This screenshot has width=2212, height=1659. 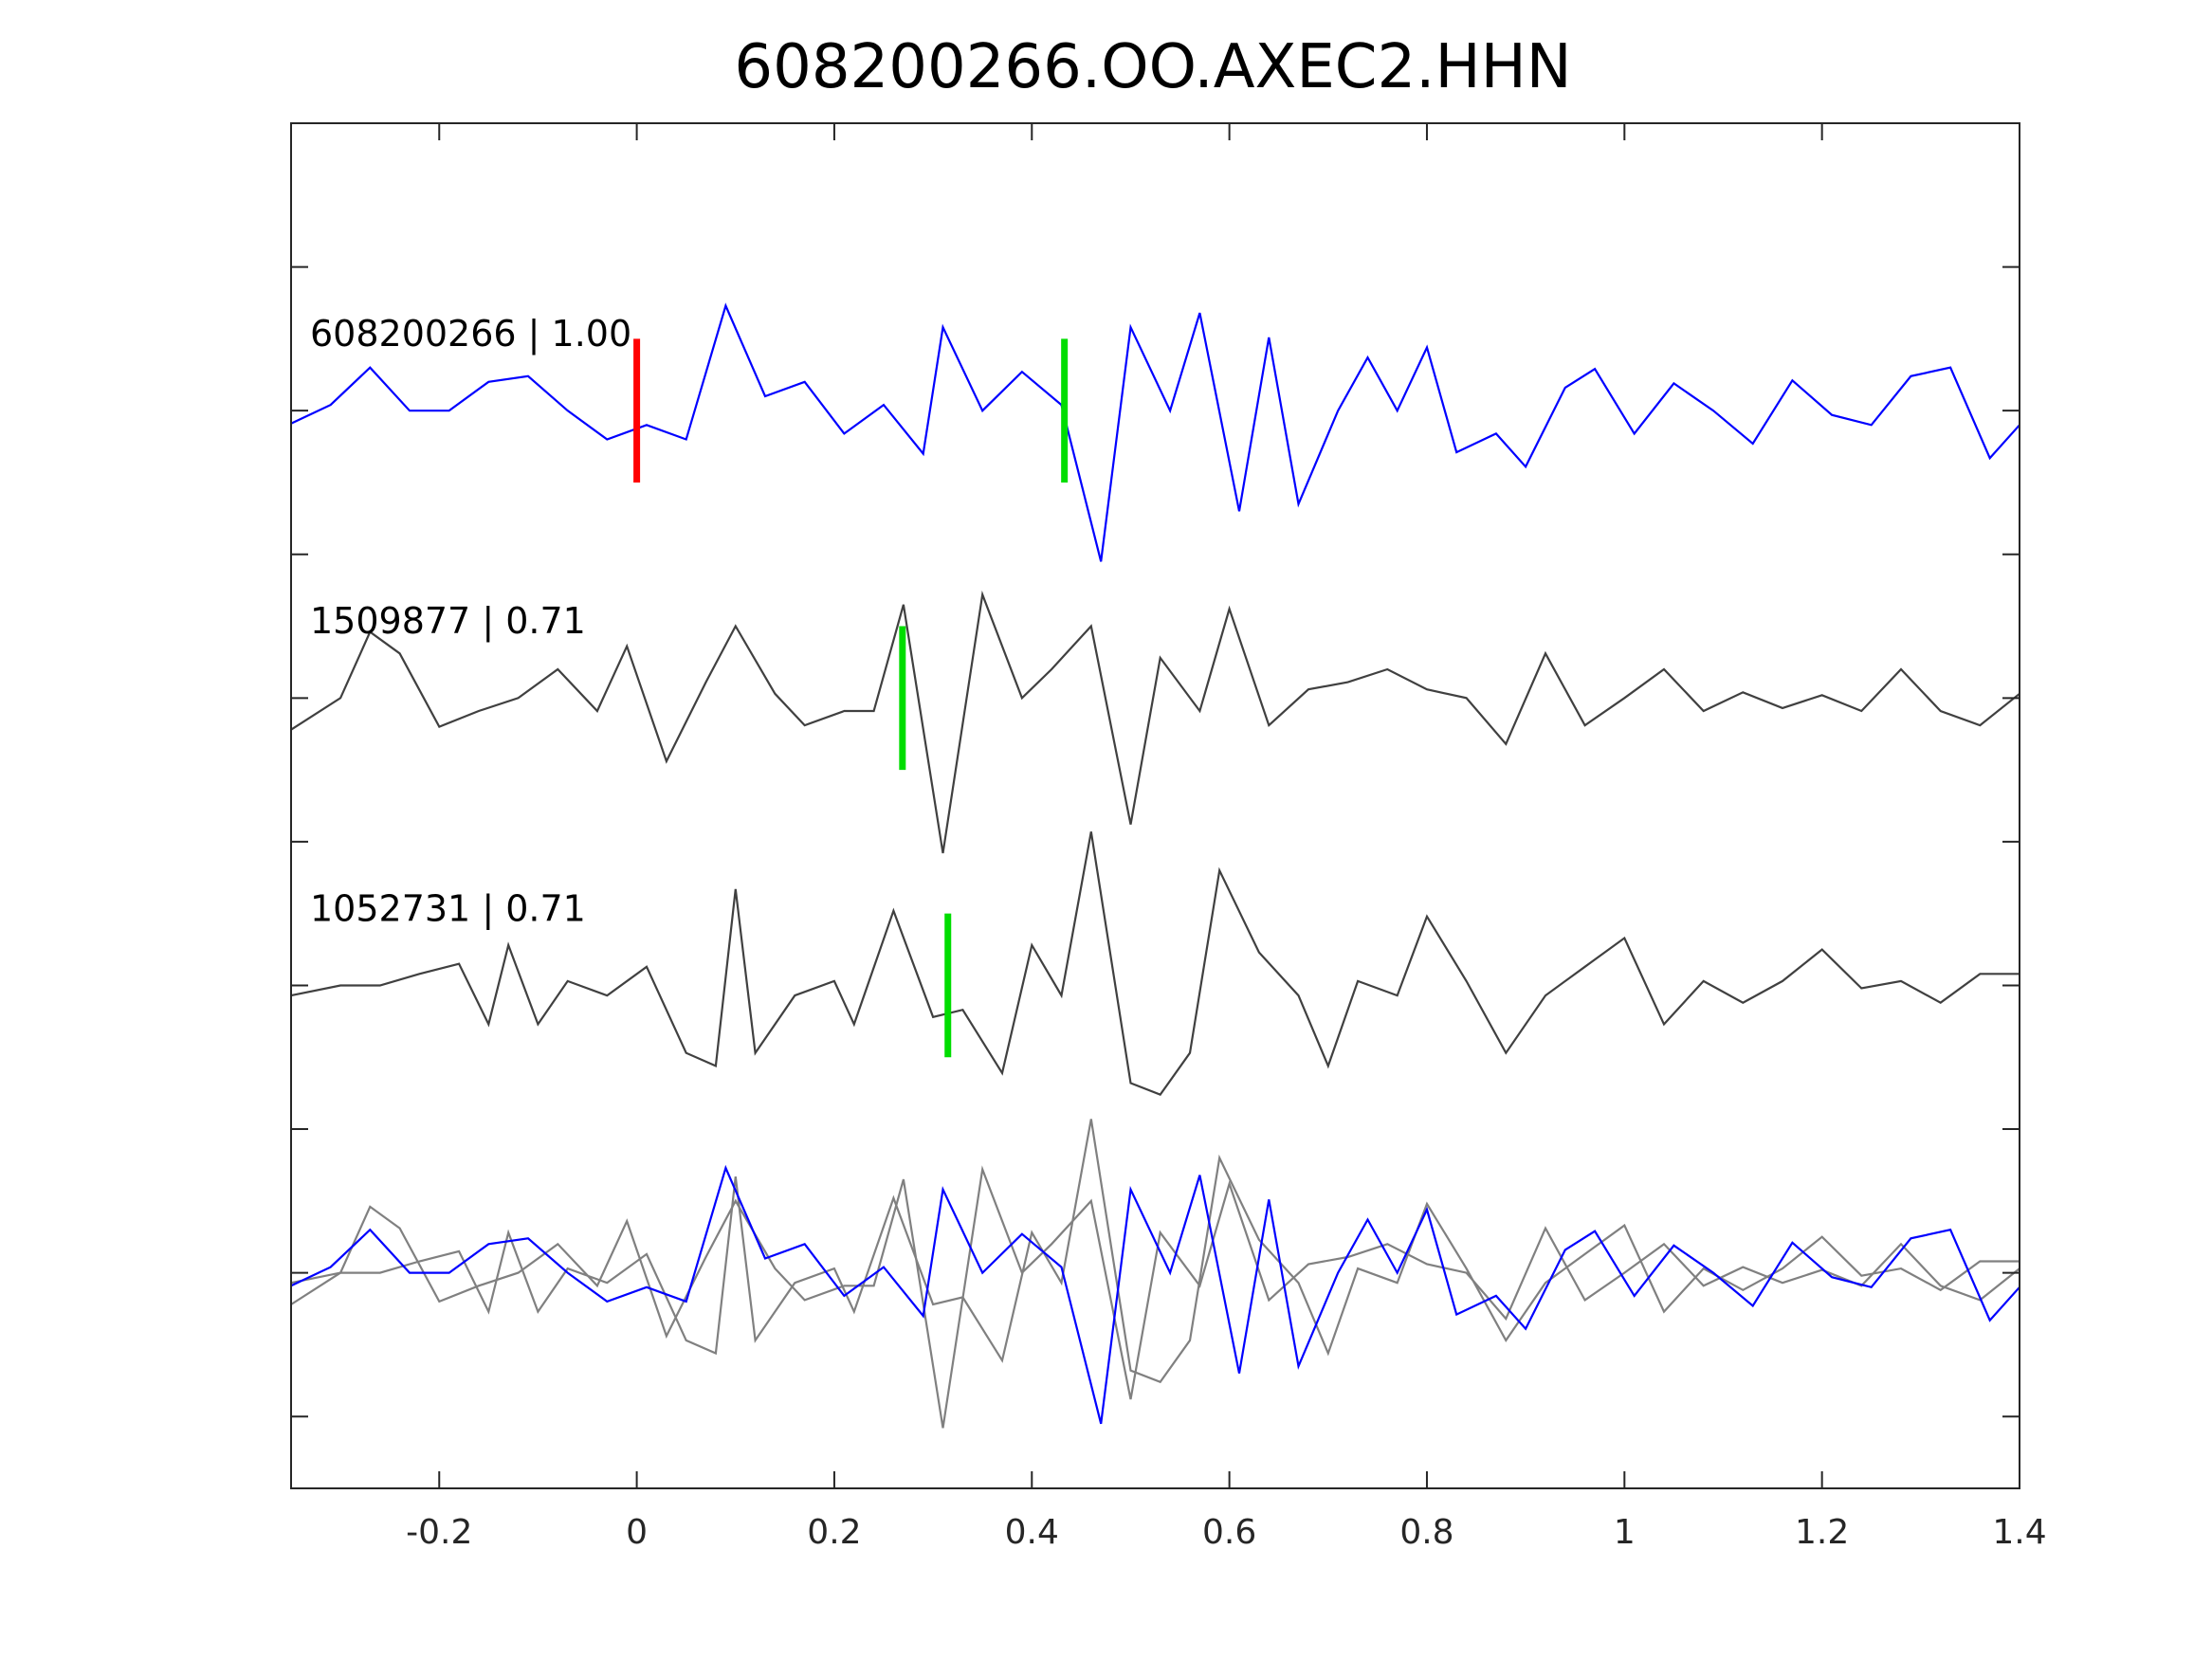 What do you see at coordinates (470, 334) in the screenshot?
I see `trace-label-608200266: 608200266 | 1.00` at bounding box center [470, 334].